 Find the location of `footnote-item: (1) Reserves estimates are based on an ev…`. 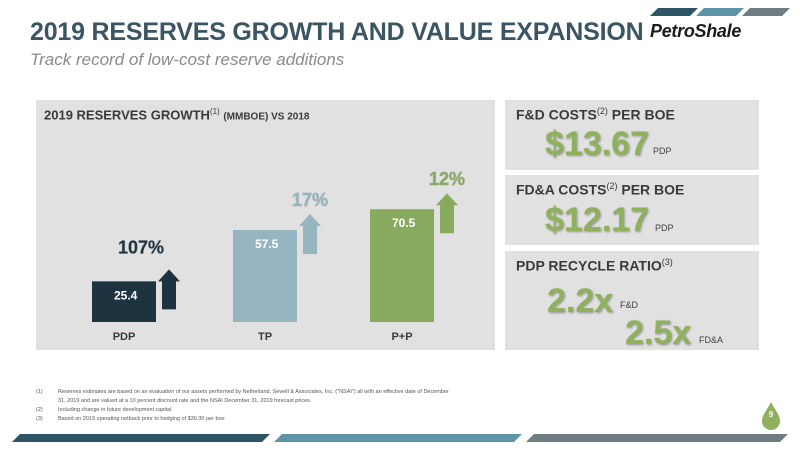

footnote-item: (1) Reserves estimates are based on an ev… is located at coordinates (246, 397).